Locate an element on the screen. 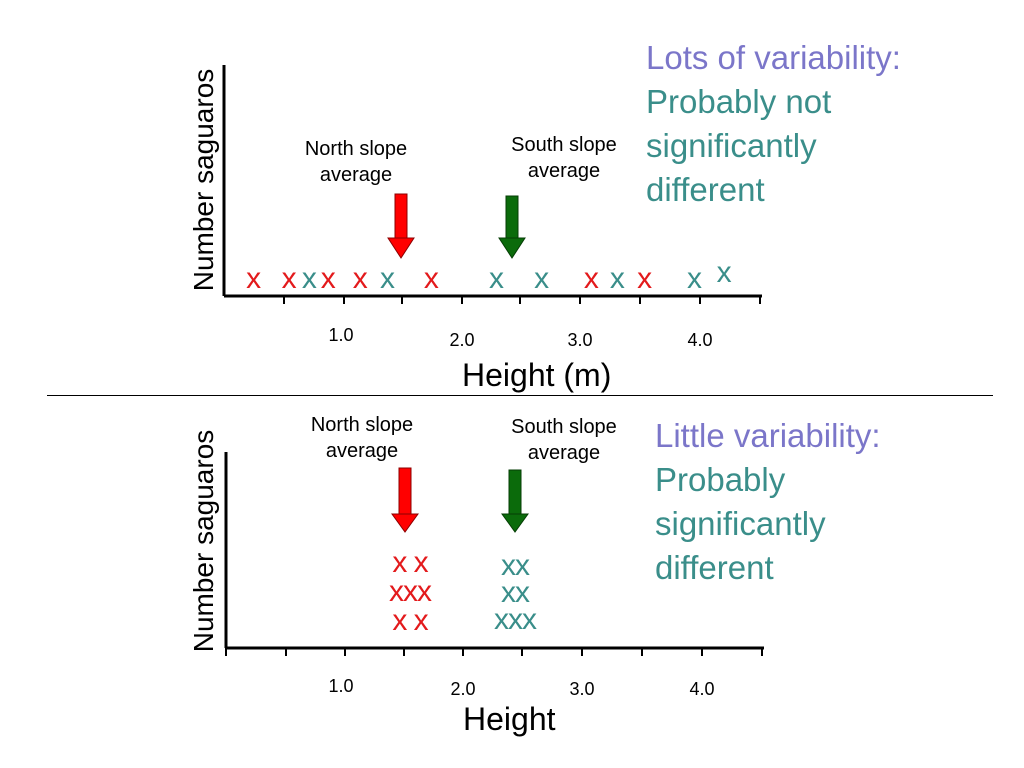 The height and width of the screenshot is (768, 1024). bottom-south-average-label: South slope average is located at coordinates (564, 440).